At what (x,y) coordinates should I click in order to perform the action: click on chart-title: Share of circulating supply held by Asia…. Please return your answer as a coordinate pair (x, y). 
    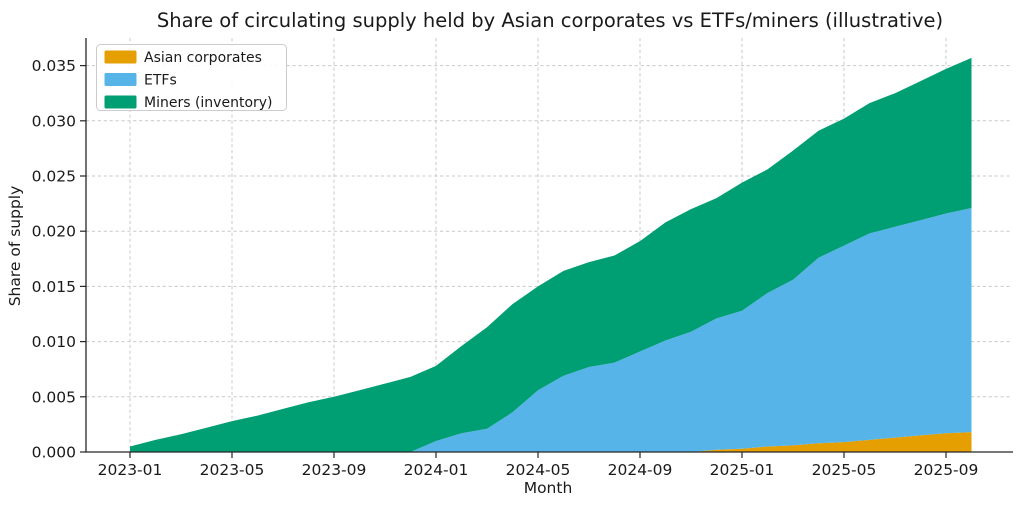
    Looking at the image, I should click on (550, 20).